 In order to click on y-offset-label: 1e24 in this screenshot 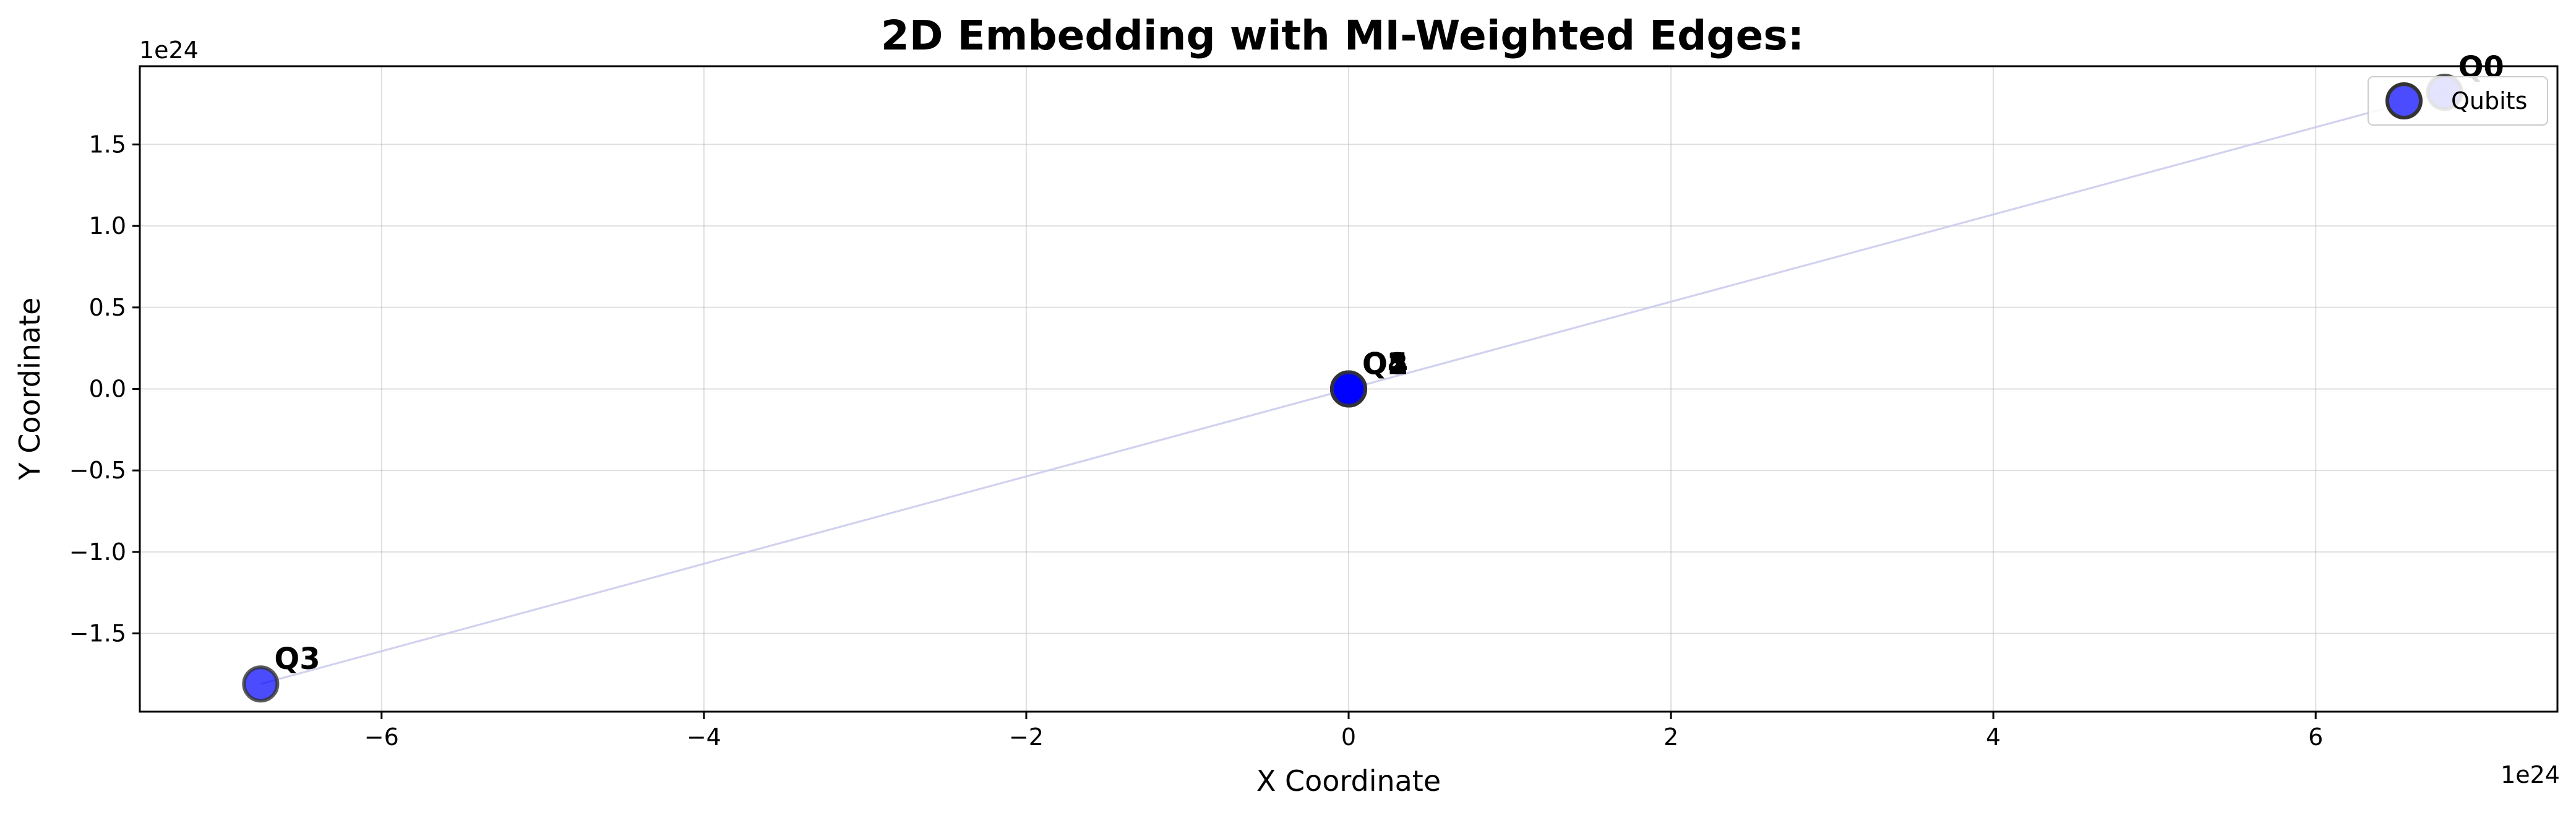, I will do `click(169, 50)`.